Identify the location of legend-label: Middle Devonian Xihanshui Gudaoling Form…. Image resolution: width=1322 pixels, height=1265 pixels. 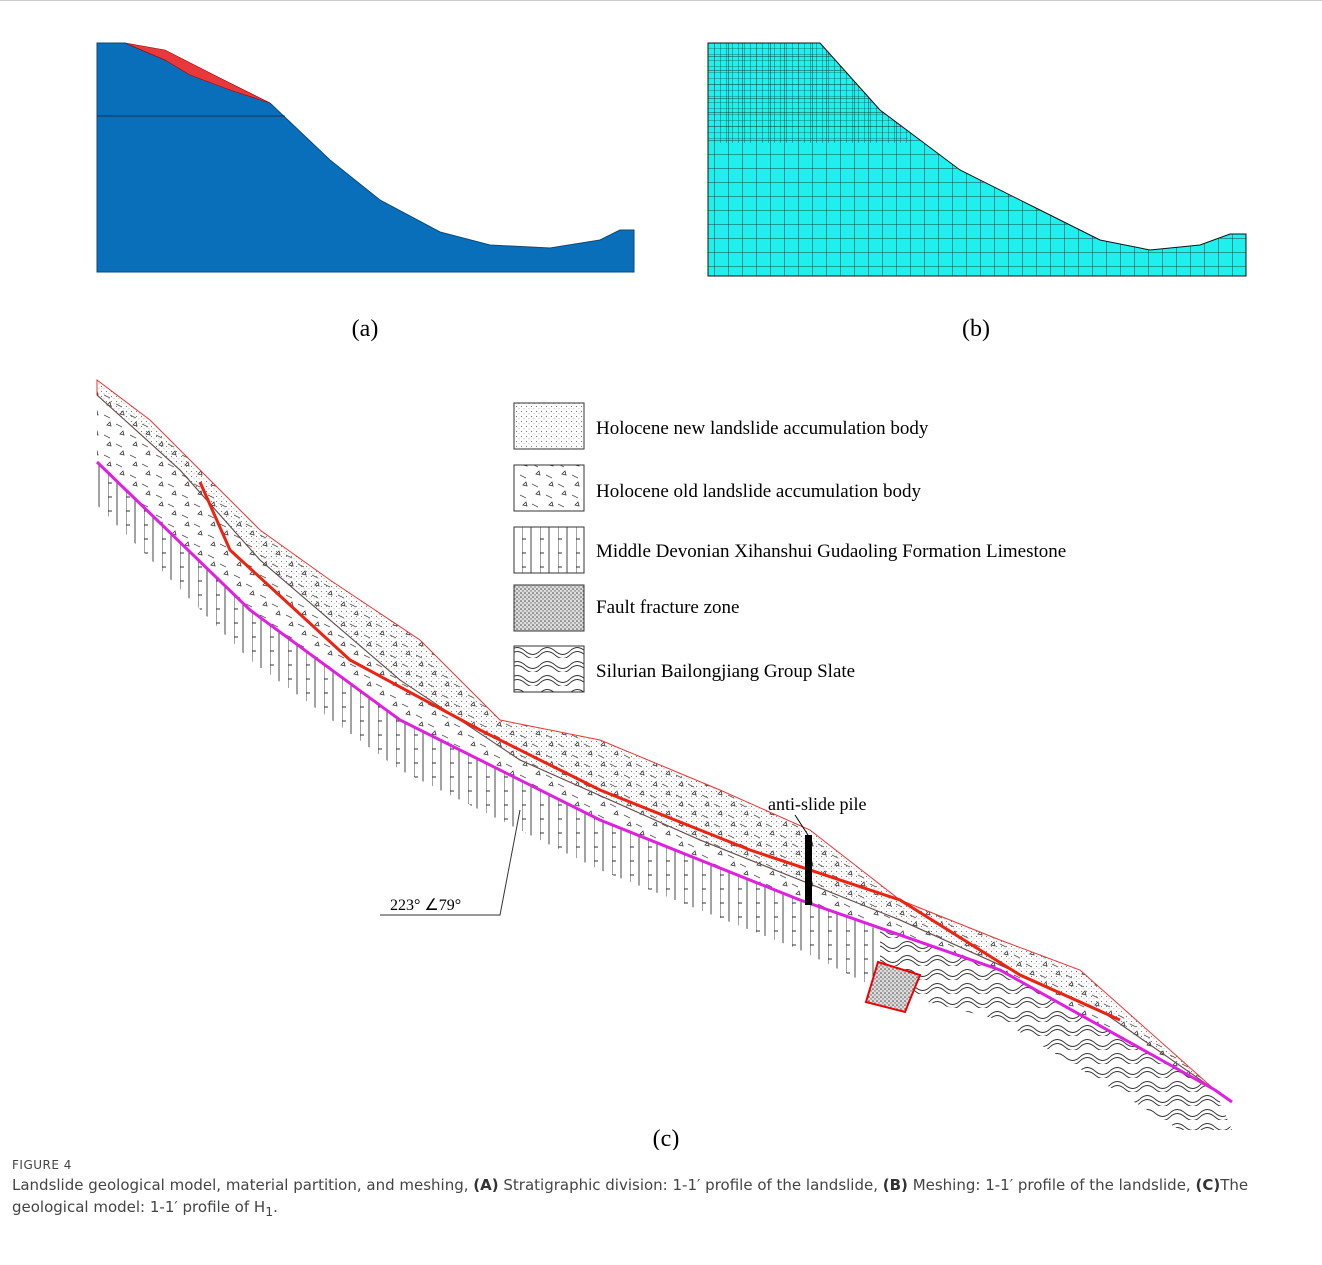
(831, 551).